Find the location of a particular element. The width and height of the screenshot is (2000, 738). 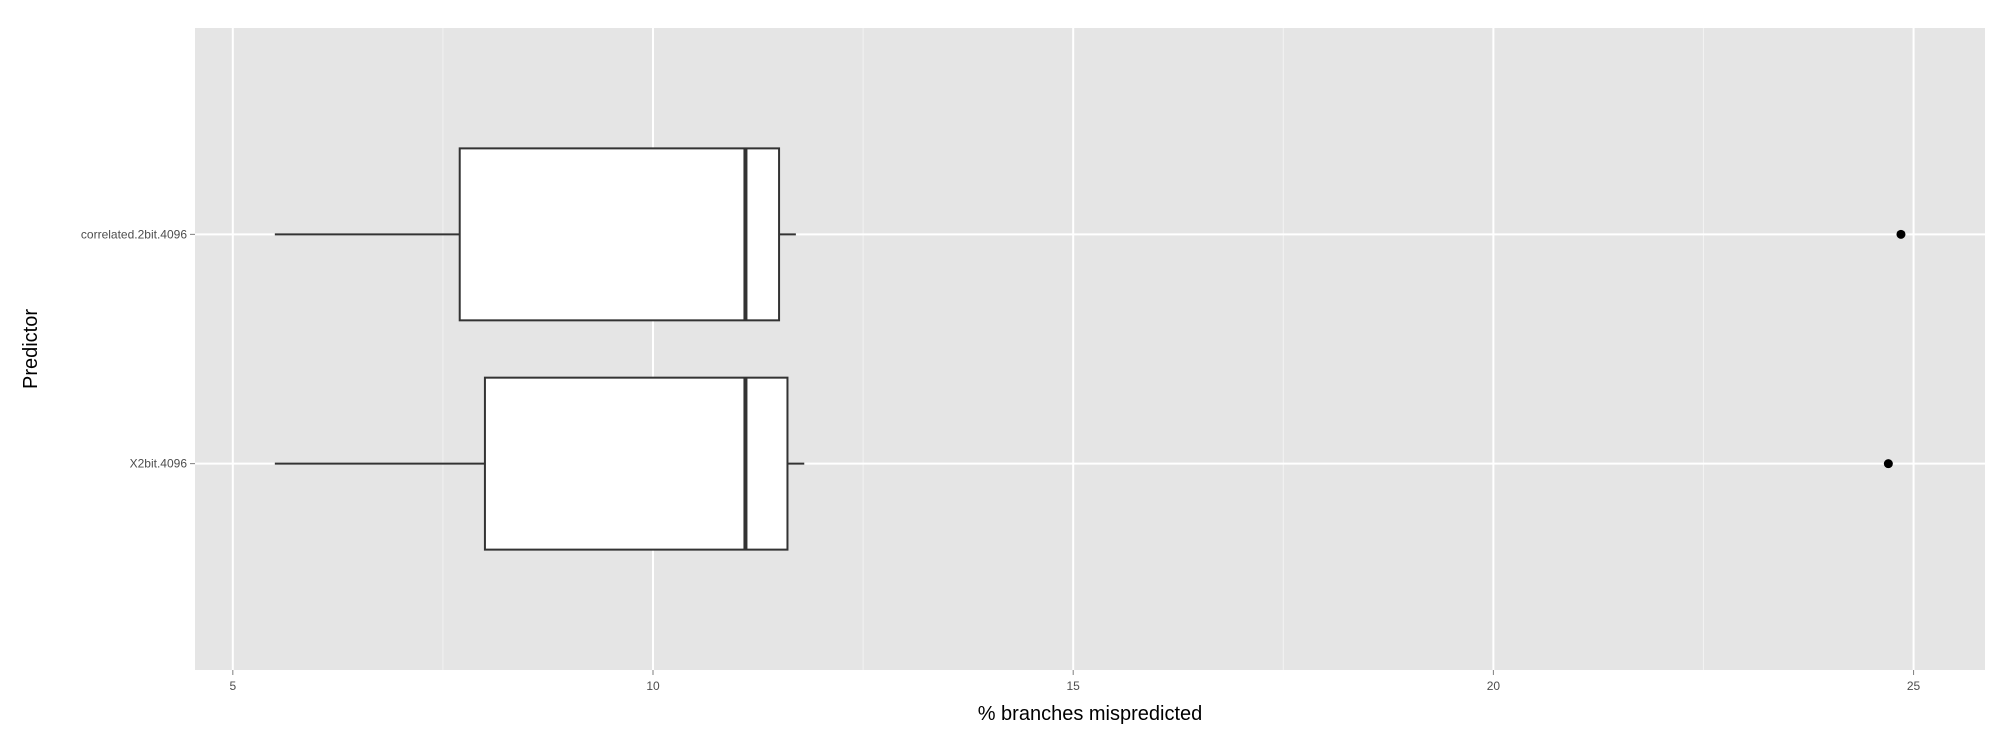

x-tick-label: 25 is located at coordinates (1914, 686).